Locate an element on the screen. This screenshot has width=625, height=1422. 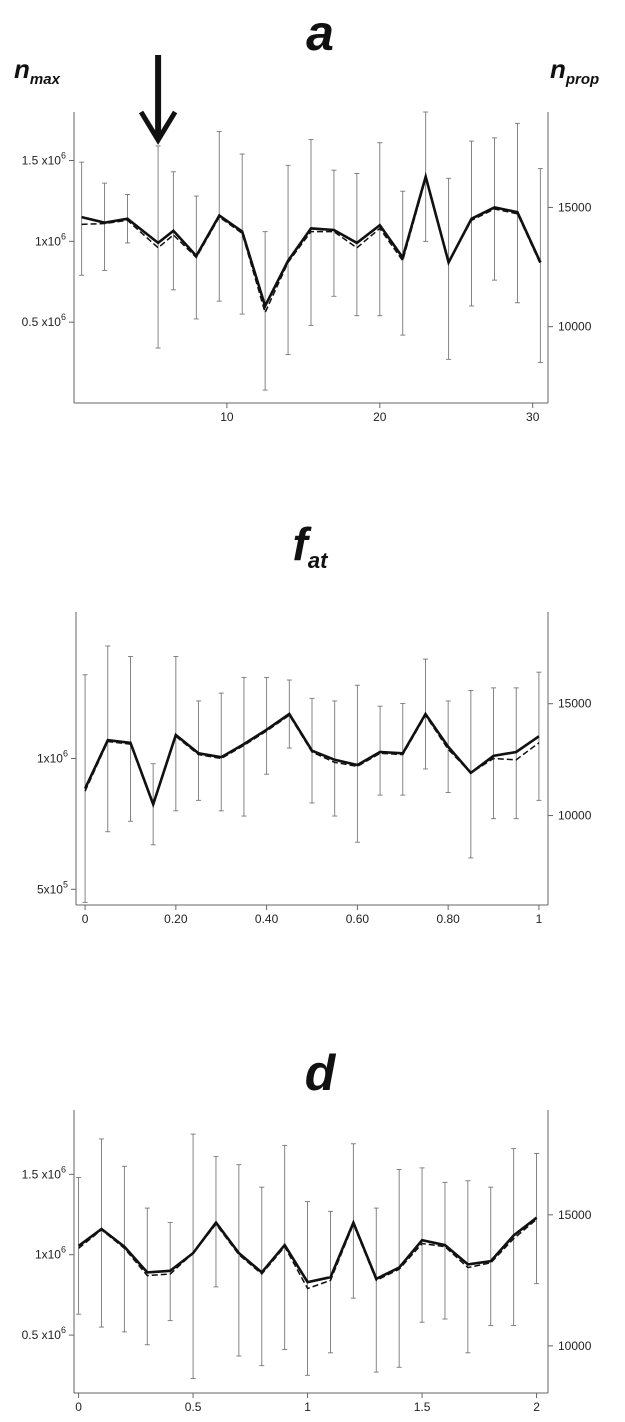
series-line-solid is located at coordinates (307, 1250).